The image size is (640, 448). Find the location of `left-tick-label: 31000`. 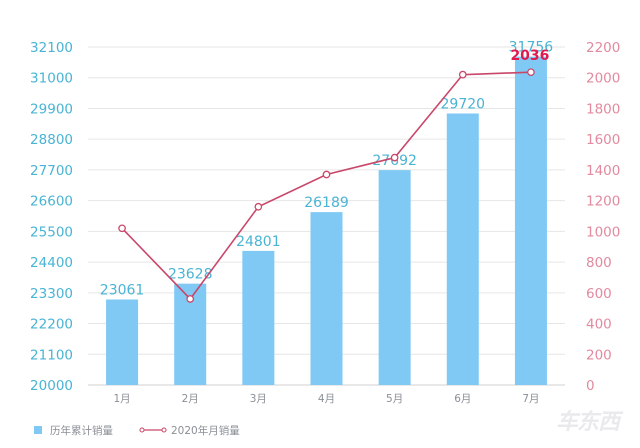

left-tick-label: 31000 is located at coordinates (51, 79).